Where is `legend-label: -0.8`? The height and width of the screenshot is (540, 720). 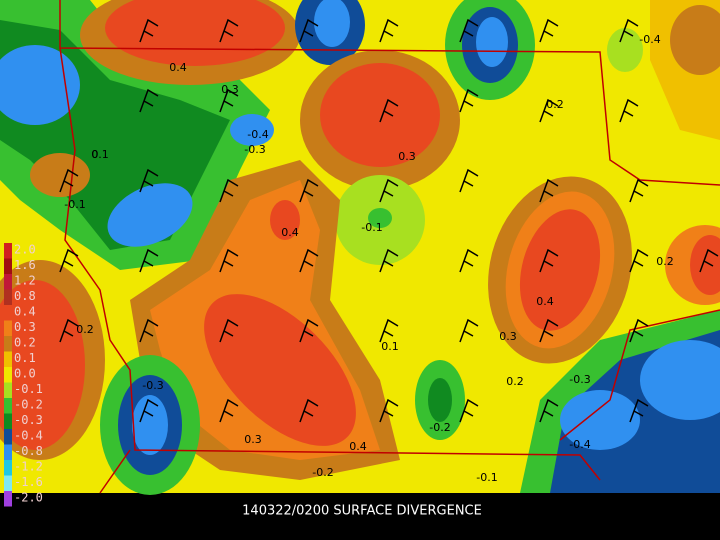
legend-label: -0.8 is located at coordinates (28, 451).